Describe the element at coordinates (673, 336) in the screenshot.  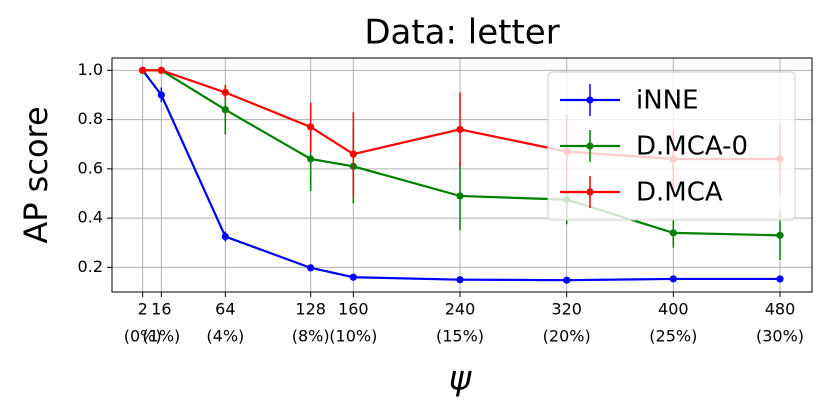
I see `x-tick-sublabel: (25%)` at that location.